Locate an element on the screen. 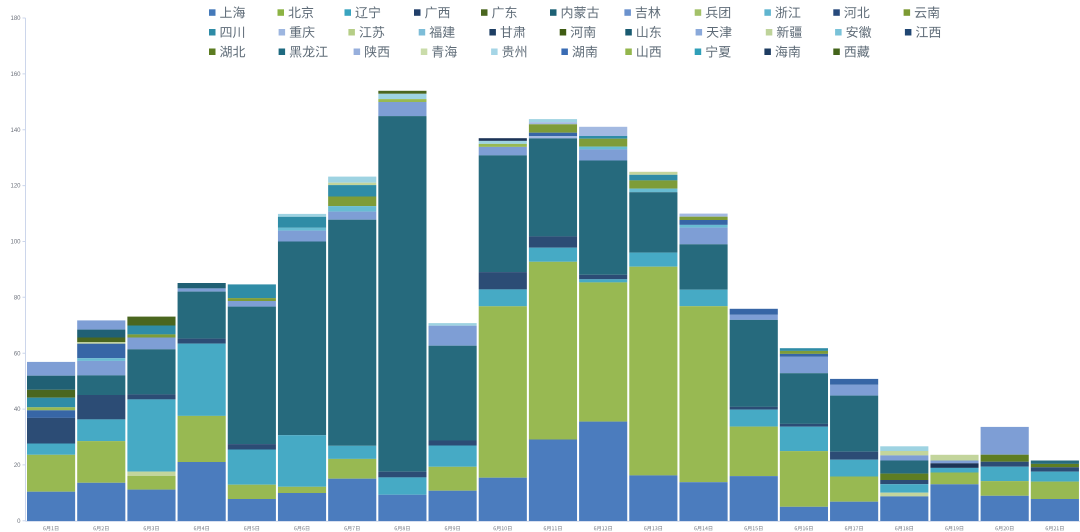 This screenshot has height=532, width=1080. svg-text: 40 is located at coordinates (17, 410).